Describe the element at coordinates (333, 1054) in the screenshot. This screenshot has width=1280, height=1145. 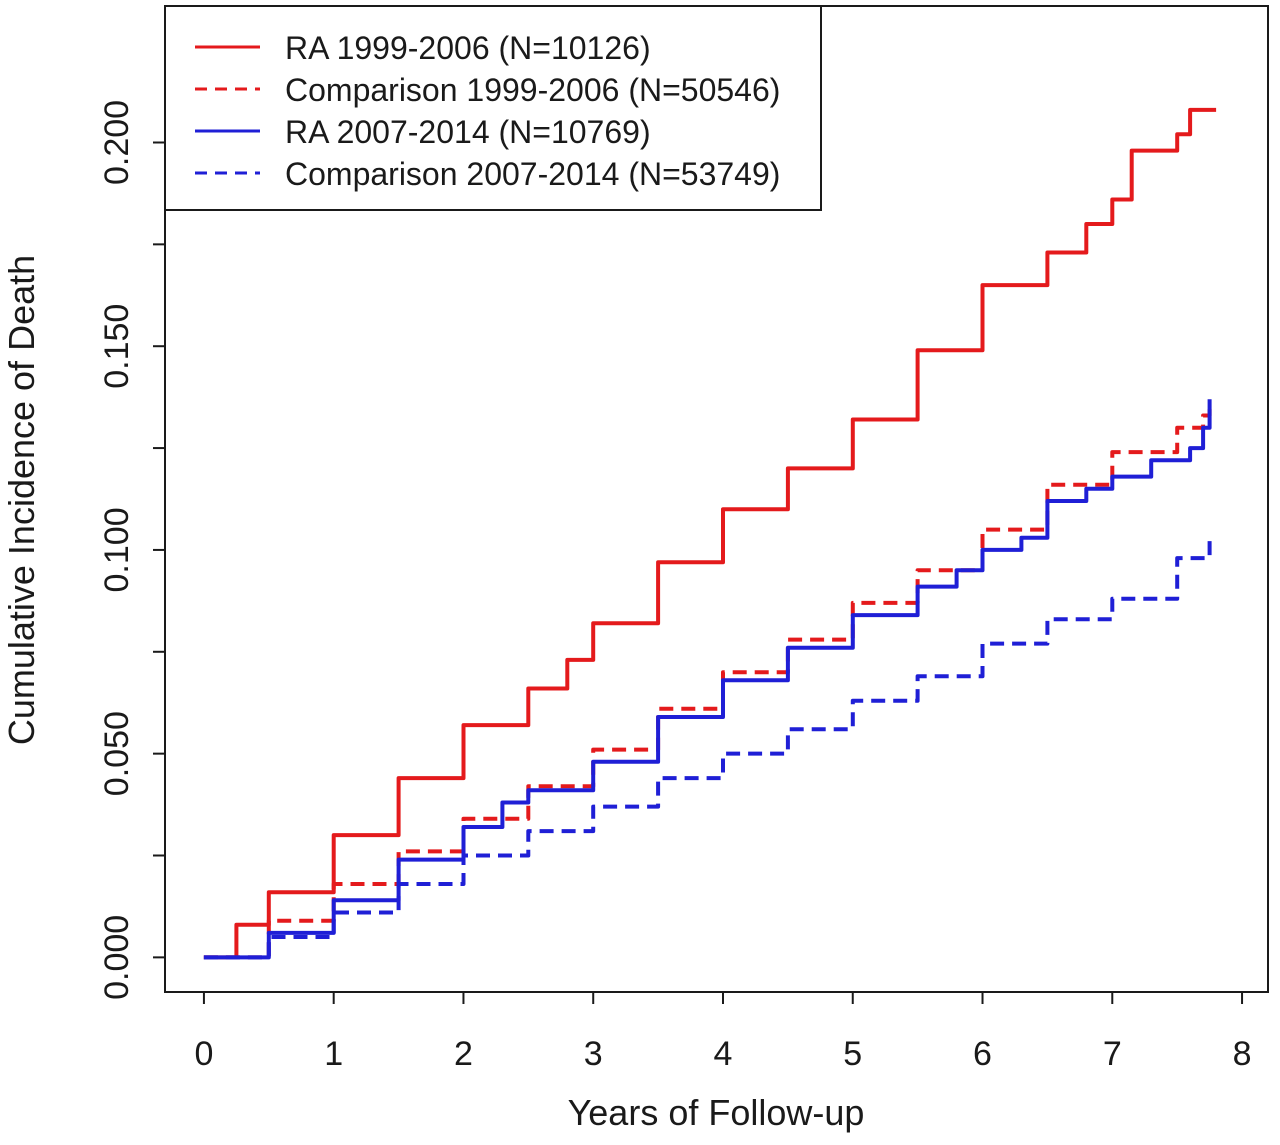
I see `x-tick-label: 1` at that location.